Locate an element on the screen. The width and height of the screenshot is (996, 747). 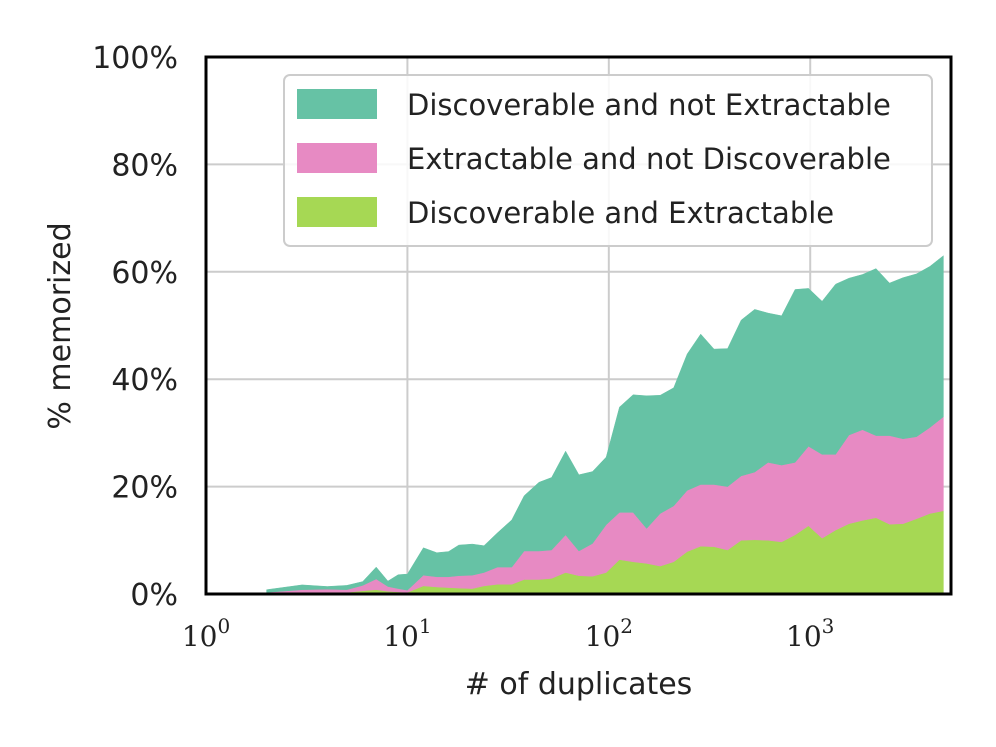
y-tick-label: 40% is located at coordinates (144, 380).